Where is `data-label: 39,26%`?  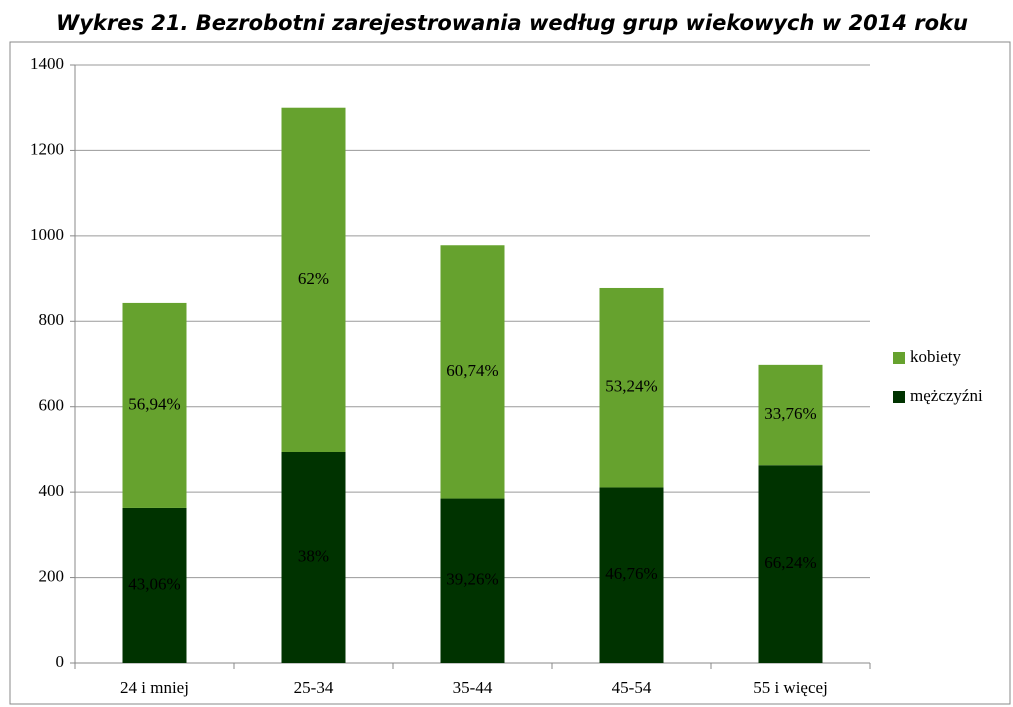 data-label: 39,26% is located at coordinates (472, 579).